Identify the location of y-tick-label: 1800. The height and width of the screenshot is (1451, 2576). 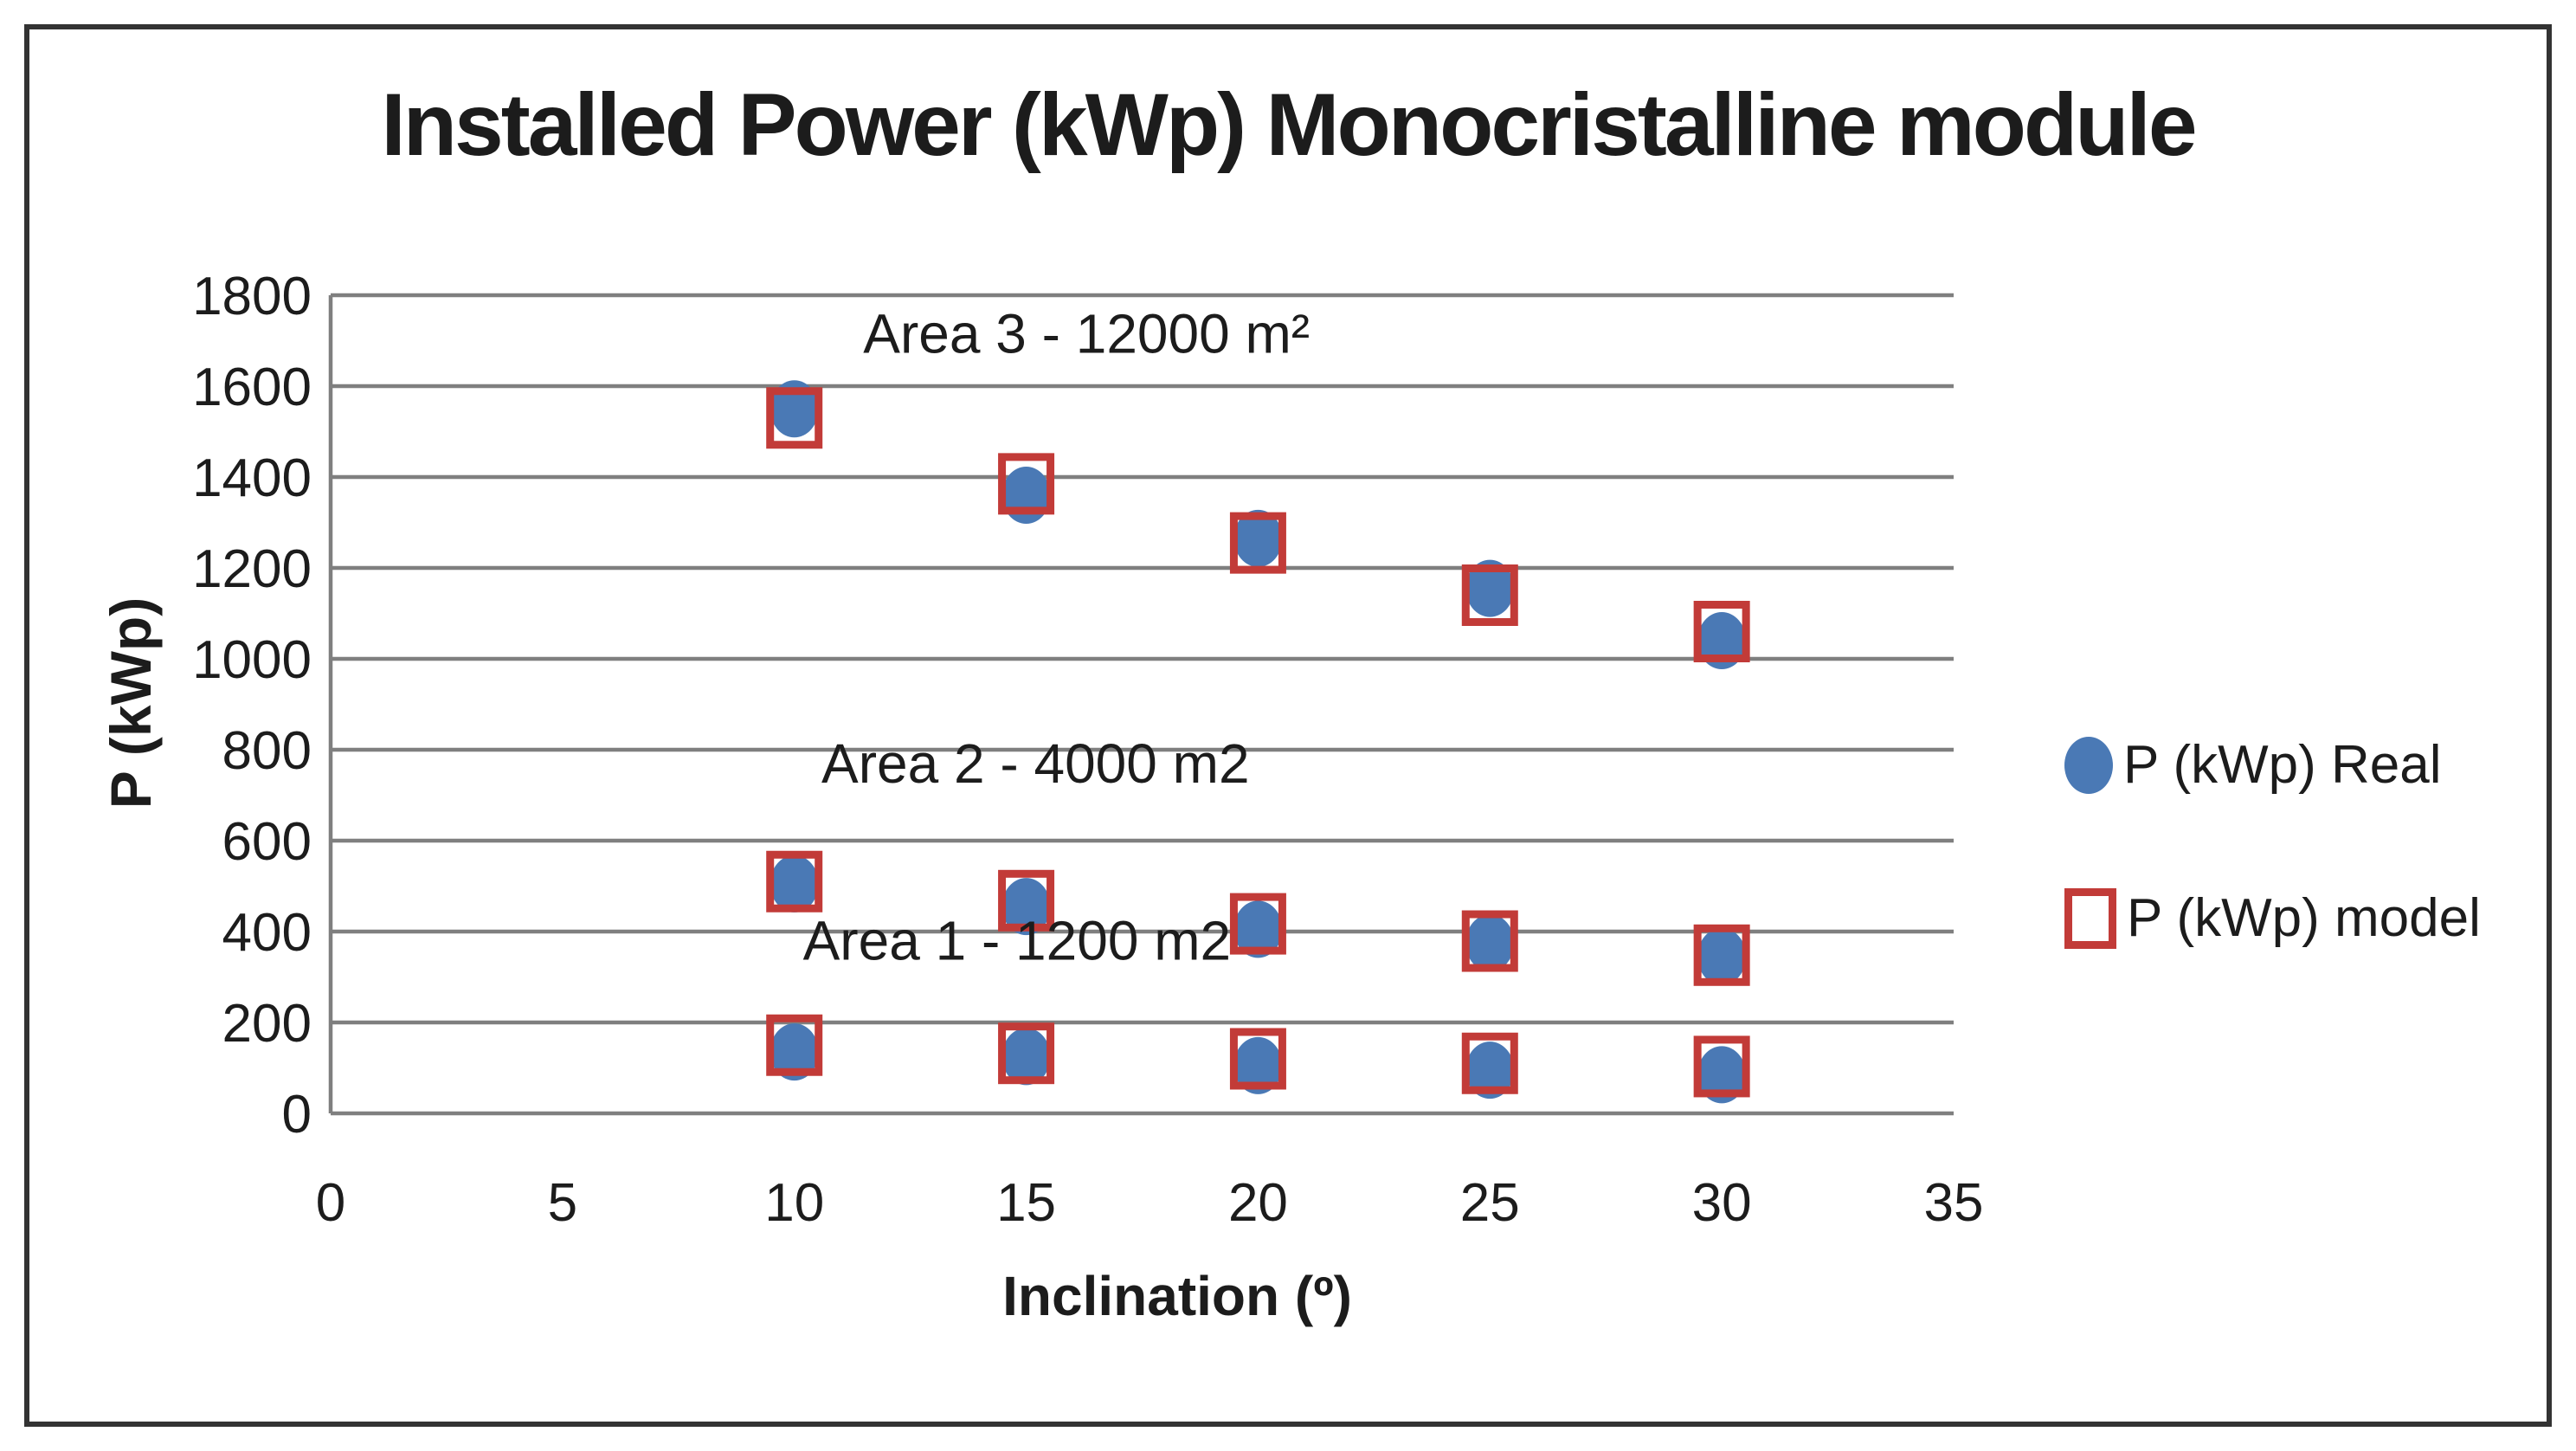
(252, 296).